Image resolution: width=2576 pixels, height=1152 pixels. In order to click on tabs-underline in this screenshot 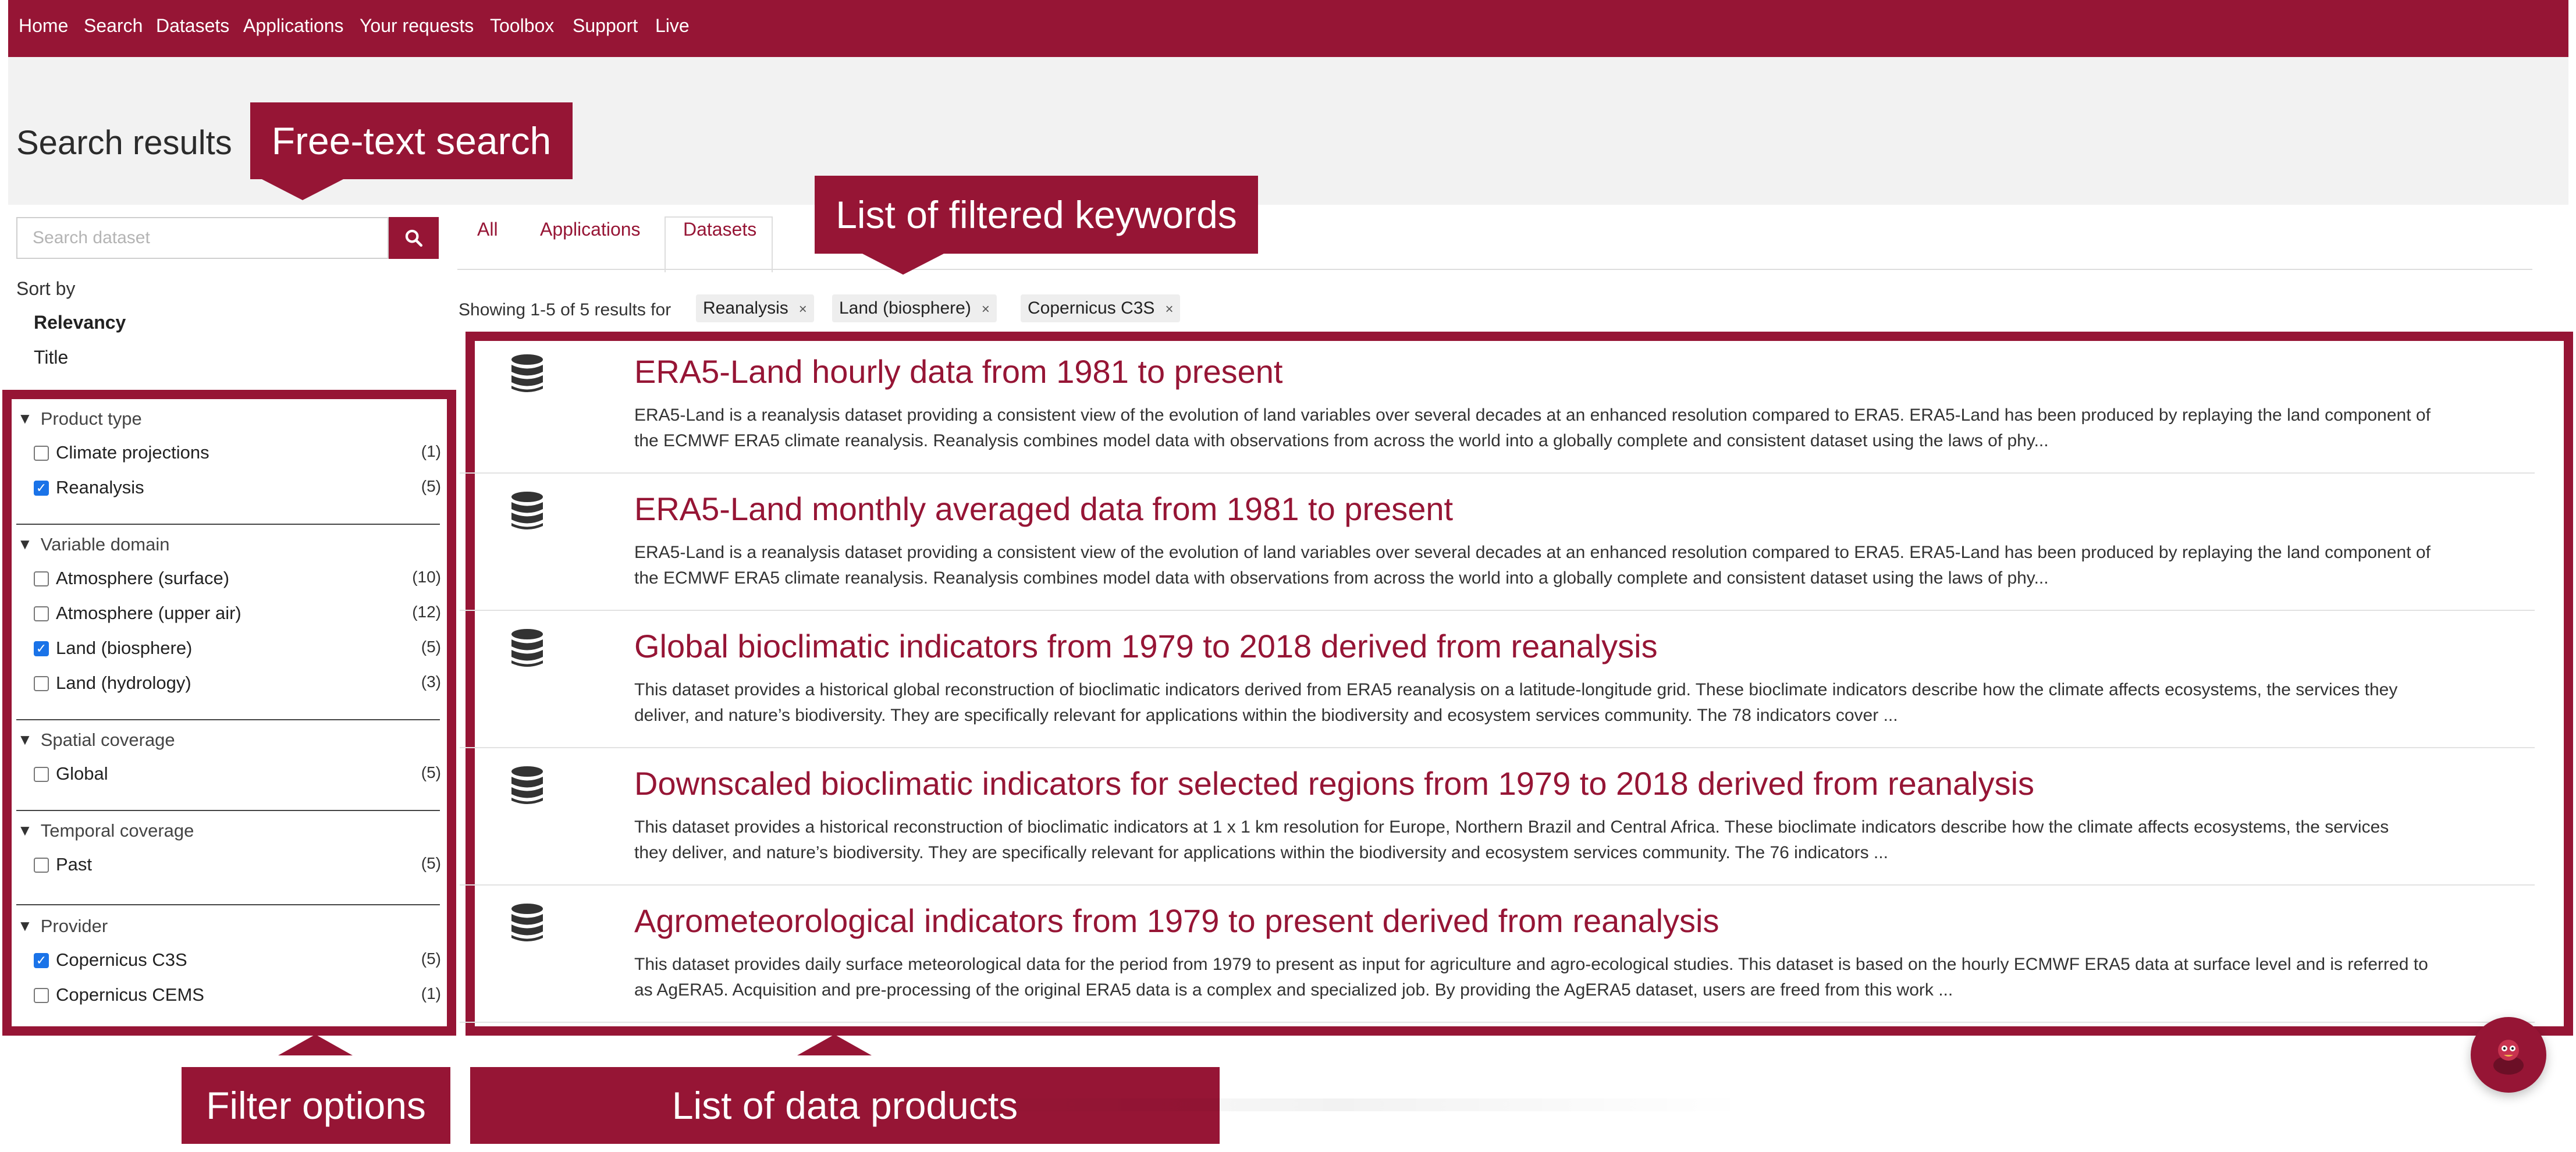, I will do `click(1495, 269)`.